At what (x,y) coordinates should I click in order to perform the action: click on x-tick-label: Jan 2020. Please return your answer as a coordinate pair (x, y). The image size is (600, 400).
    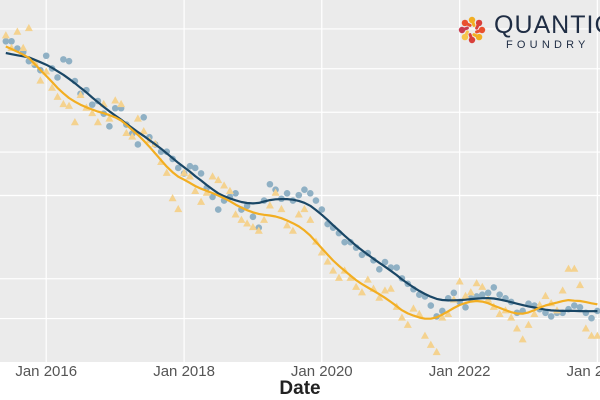
    Looking at the image, I should click on (322, 371).